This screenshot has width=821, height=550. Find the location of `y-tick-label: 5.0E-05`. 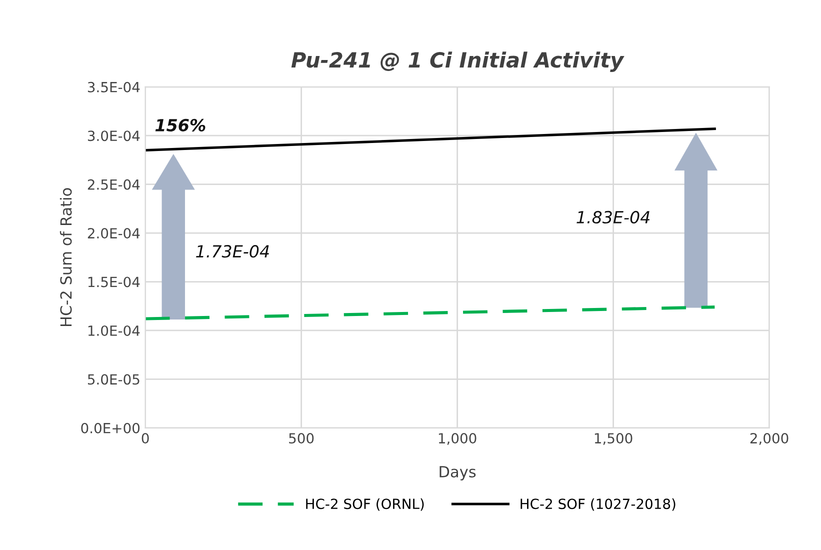

y-tick-label: 5.0E-05 is located at coordinates (114, 379).